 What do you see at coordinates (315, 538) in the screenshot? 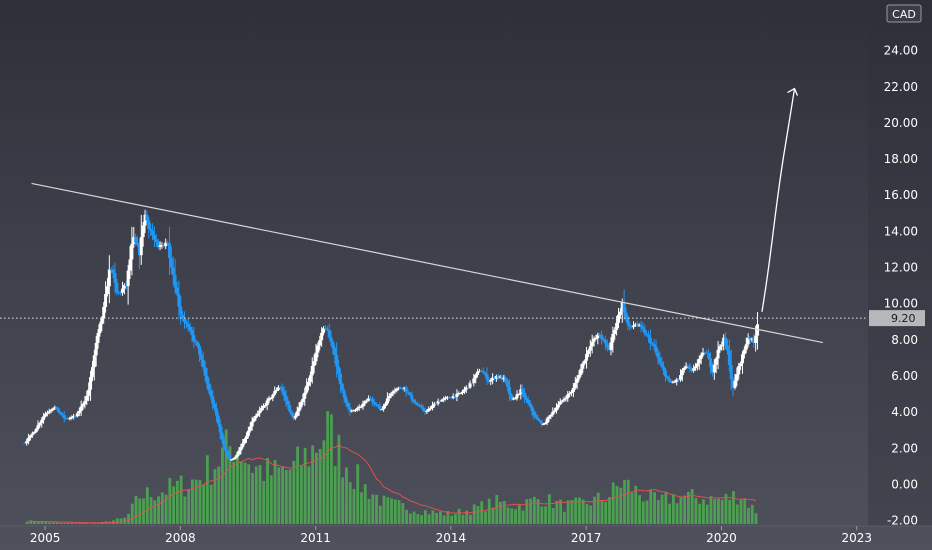
I see `x-tick-label: 2011` at bounding box center [315, 538].